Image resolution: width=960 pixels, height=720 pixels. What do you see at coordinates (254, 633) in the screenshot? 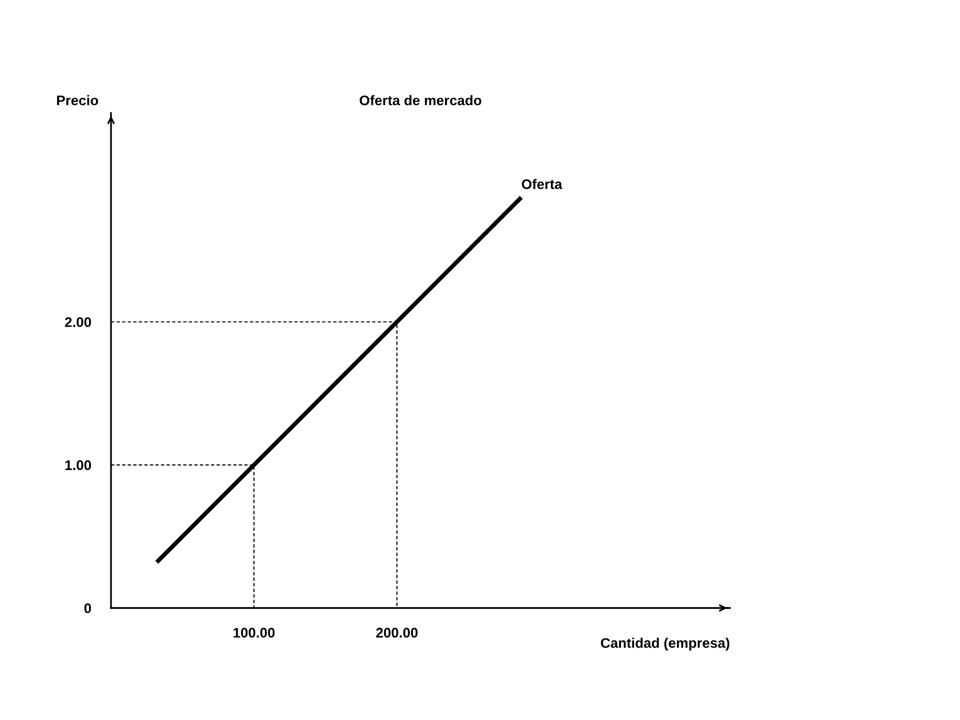
I see `x-tick-label: 100.00` at bounding box center [254, 633].